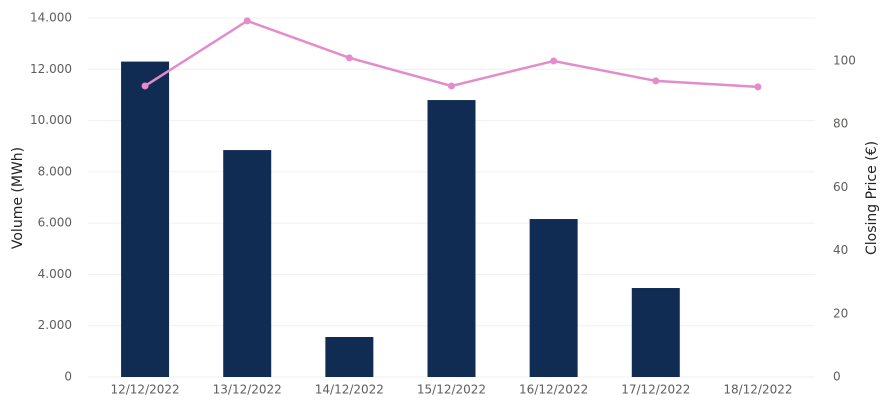 The image size is (892, 412). Describe the element at coordinates (553, 390) in the screenshot. I see `x-tick-label: 16/12/2022` at that location.